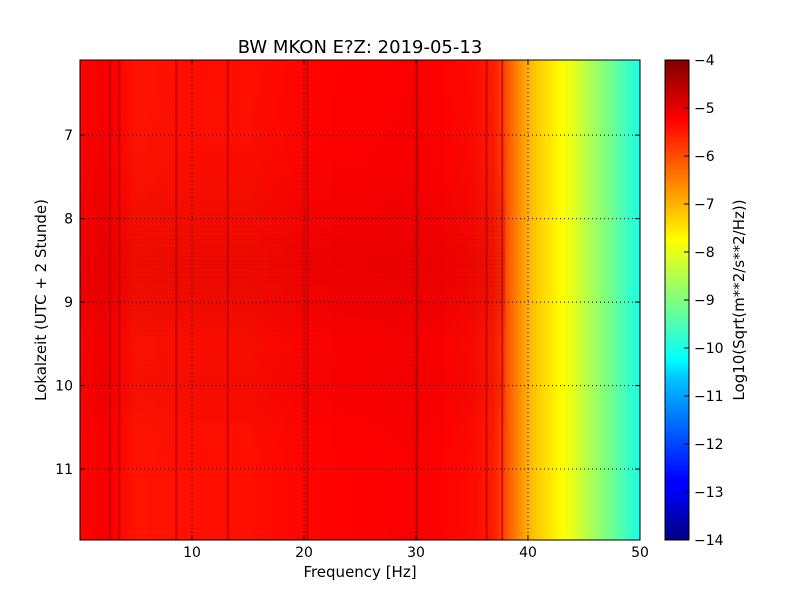 The image size is (800, 600). What do you see at coordinates (704, 61) in the screenshot?
I see `colorbar-tick-label: −4` at bounding box center [704, 61].